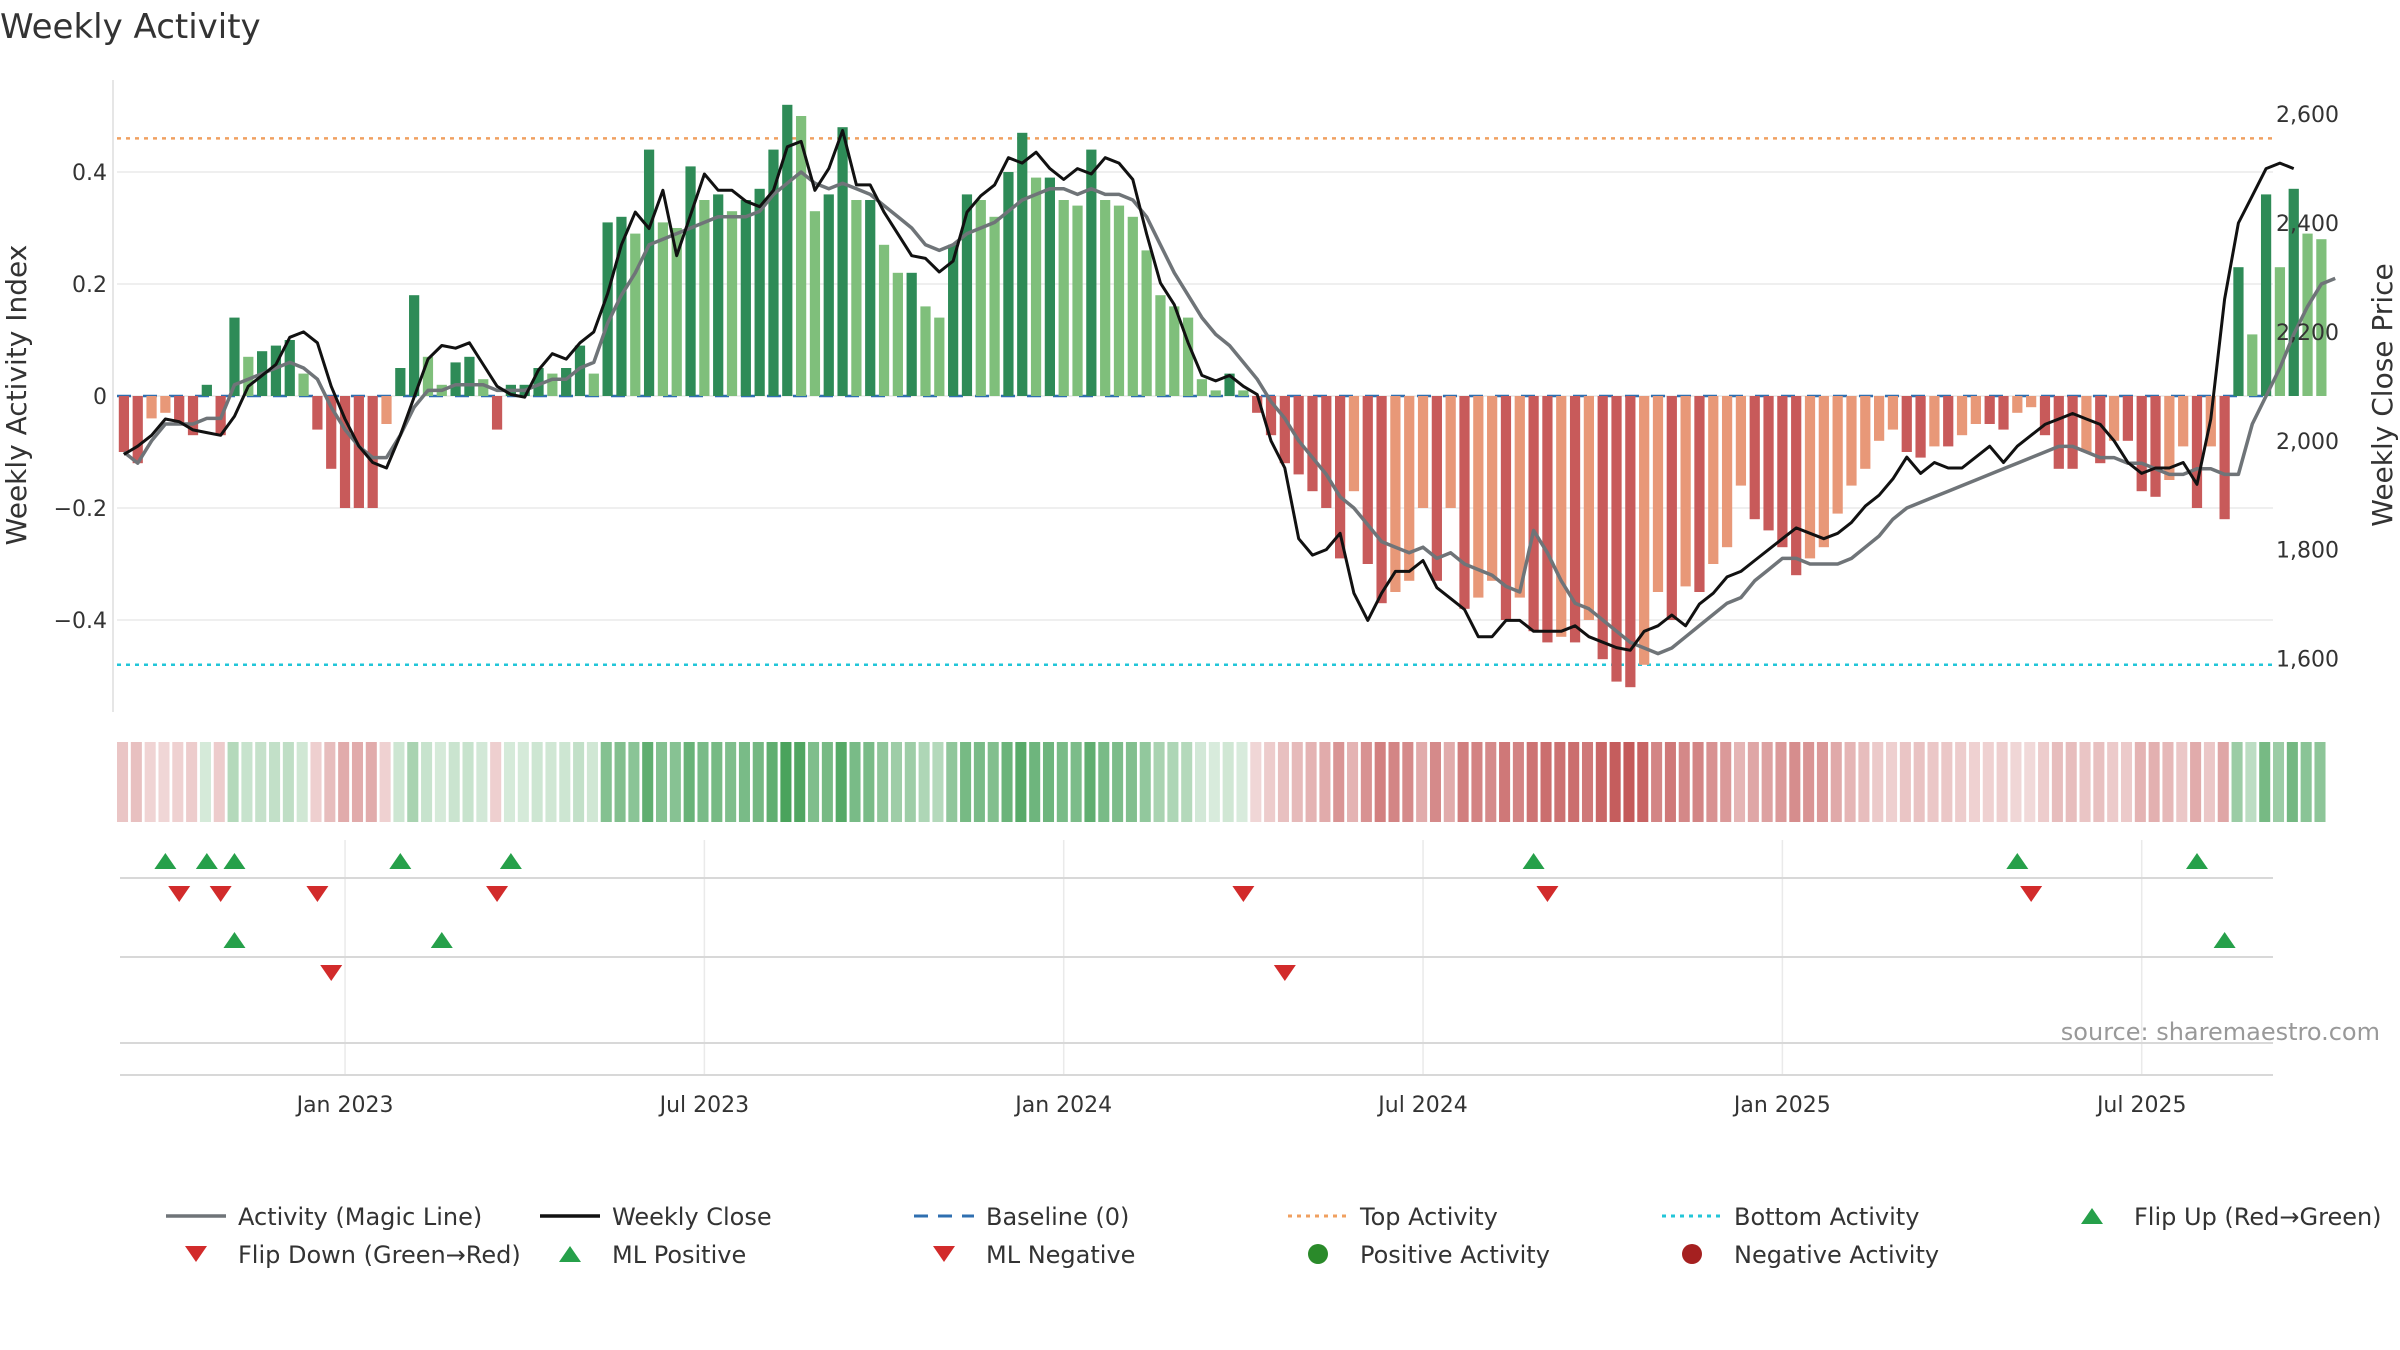 The height and width of the screenshot is (1350, 2400). Describe the element at coordinates (80, 509) in the screenshot. I see `y-tick-label-left: −0.2` at that location.